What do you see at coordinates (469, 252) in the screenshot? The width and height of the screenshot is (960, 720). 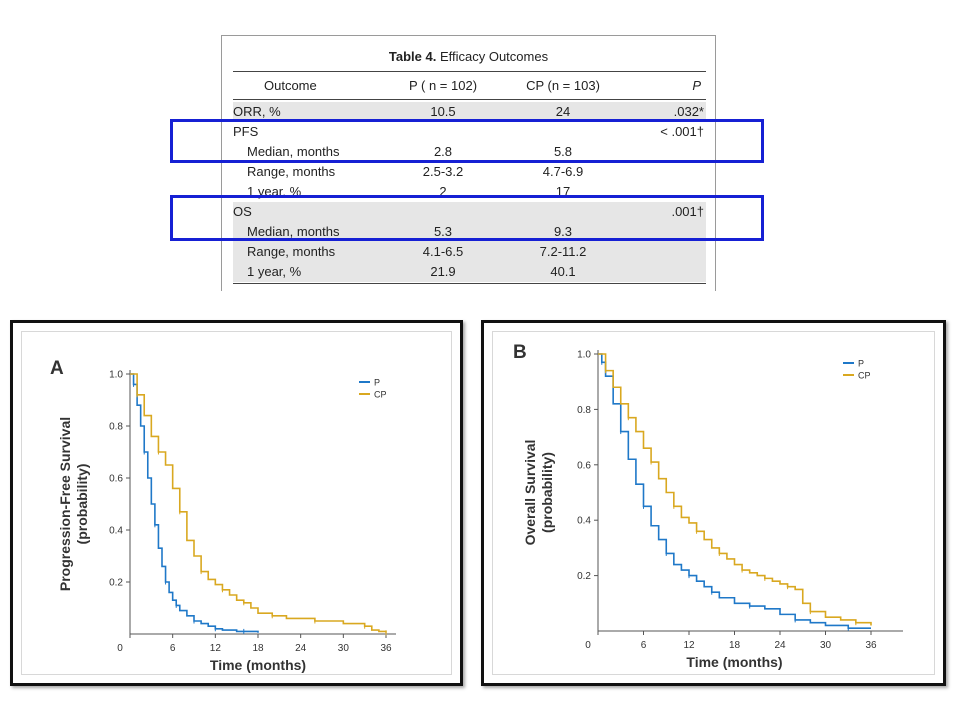 I see `table-row: Range, months 4.1-6.5 7.2-11.2` at bounding box center [469, 252].